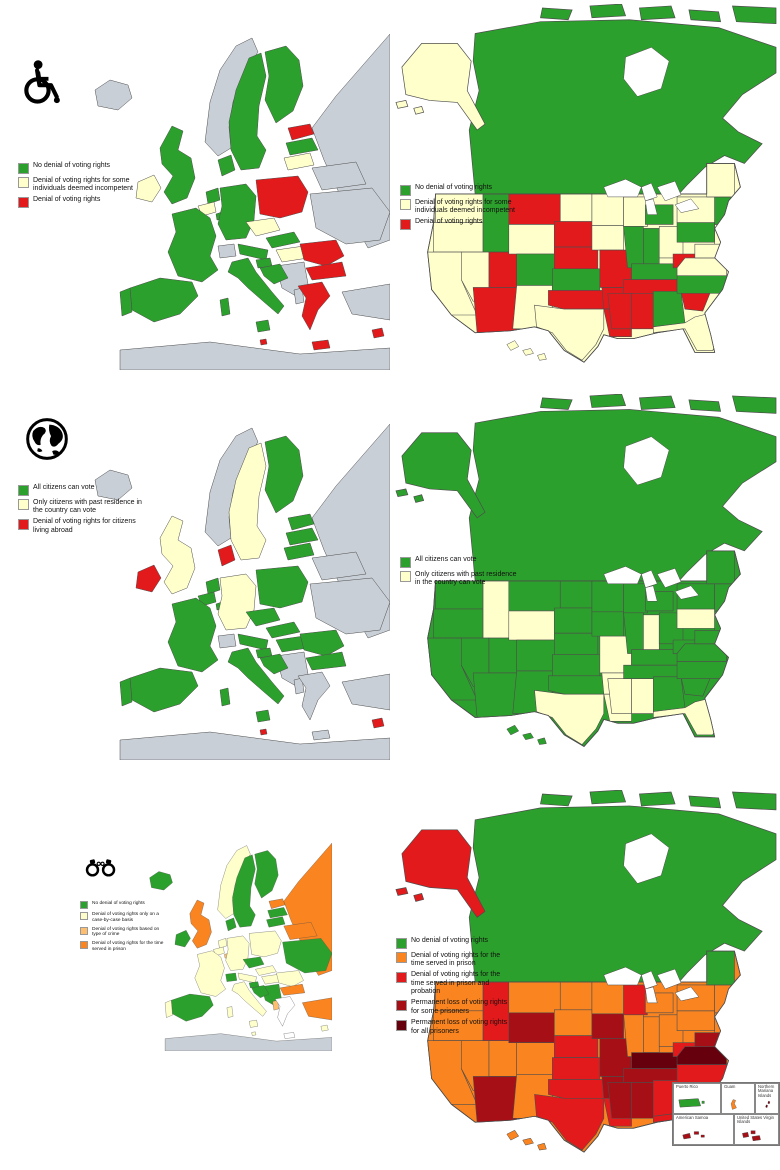 The height and width of the screenshot is (1170, 780). What do you see at coordinates (710, 1039) in the screenshot?
I see `region-mdde` at bounding box center [710, 1039].